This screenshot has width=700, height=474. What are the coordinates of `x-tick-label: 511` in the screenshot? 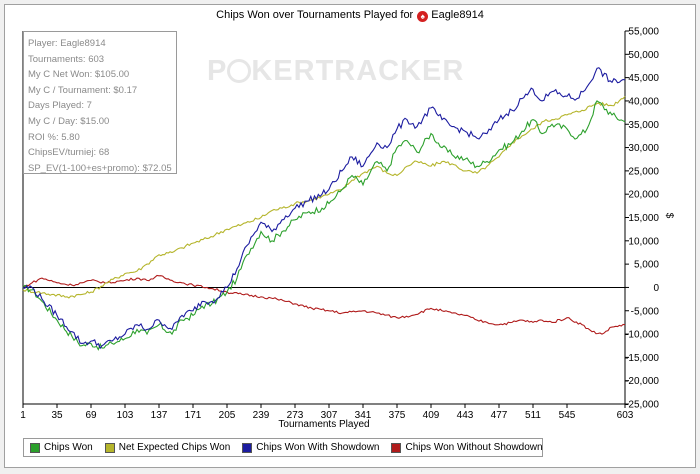 It's located at (533, 415).